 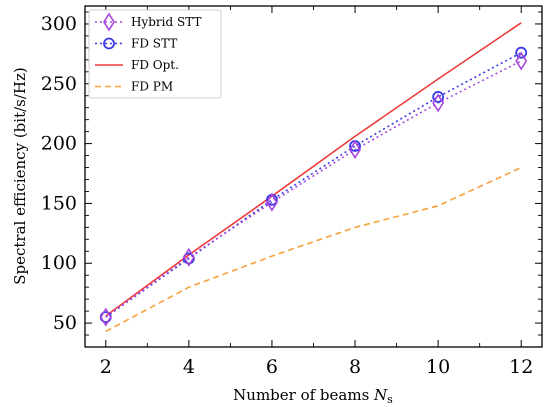 I want to click on x-tick-label-10: 10, so click(x=438, y=367).